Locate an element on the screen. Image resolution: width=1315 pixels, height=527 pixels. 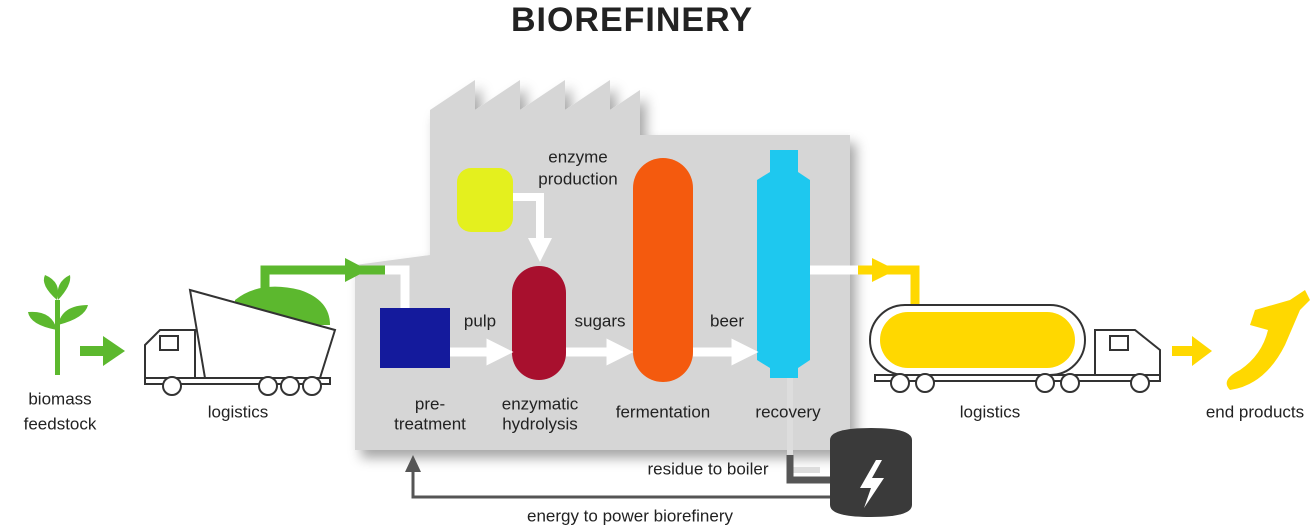
product-arrow is located at coordinates (884, 270).